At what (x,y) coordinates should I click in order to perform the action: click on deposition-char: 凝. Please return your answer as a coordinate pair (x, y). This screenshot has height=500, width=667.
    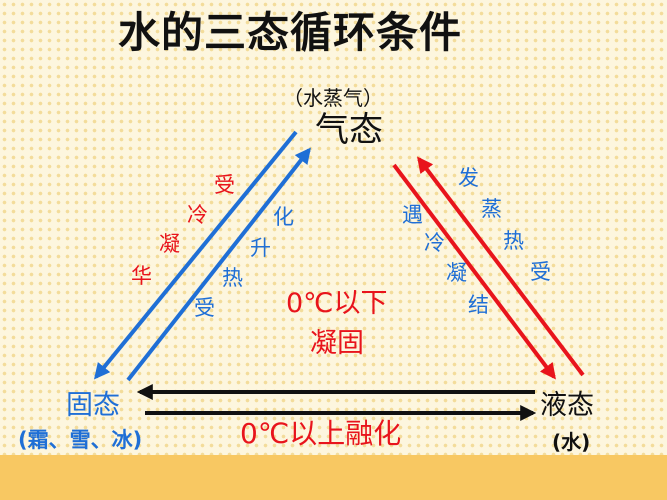
    Looking at the image, I should click on (169, 244).